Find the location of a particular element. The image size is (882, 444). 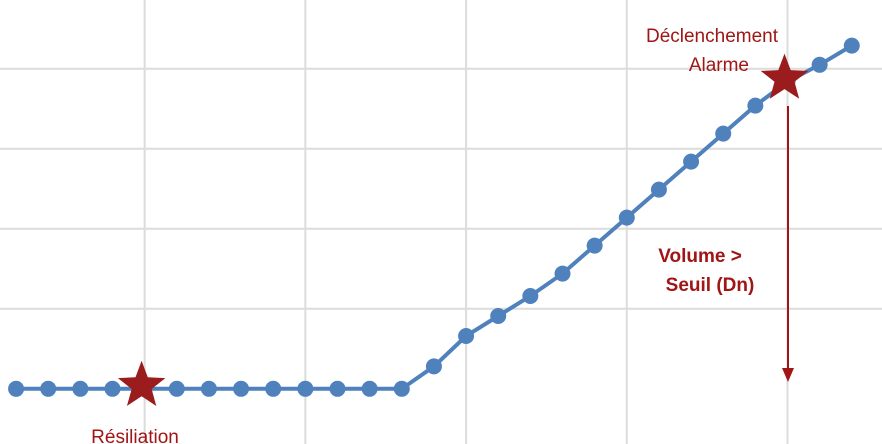

alarm-label: Déclenchement is located at coordinates (712, 36).